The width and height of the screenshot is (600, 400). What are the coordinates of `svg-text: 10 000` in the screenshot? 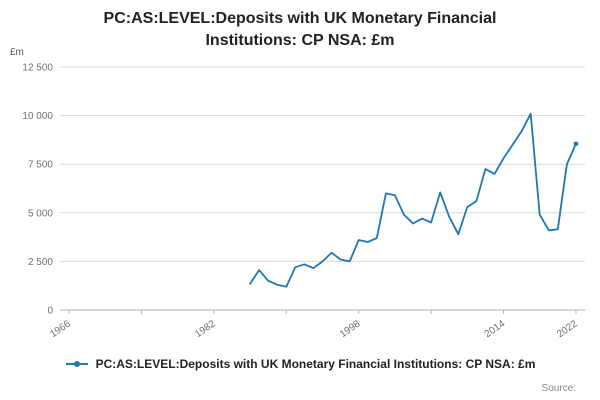 It's located at (37, 116).